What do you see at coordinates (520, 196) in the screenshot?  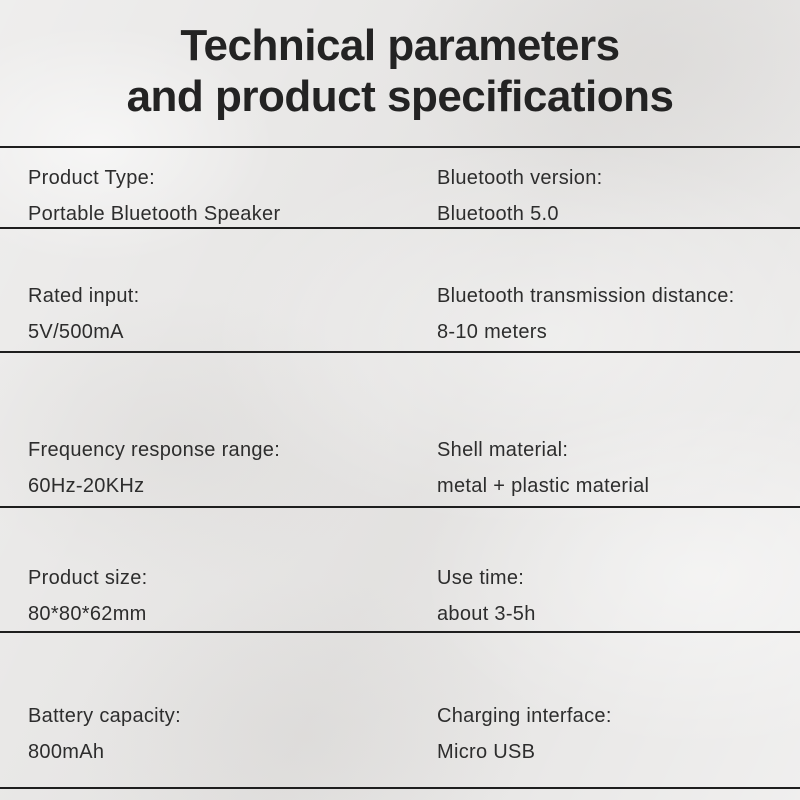 I see `spec-cell-bluetooth-version: Bluetooth version: Bluetooth 5.0` at bounding box center [520, 196].